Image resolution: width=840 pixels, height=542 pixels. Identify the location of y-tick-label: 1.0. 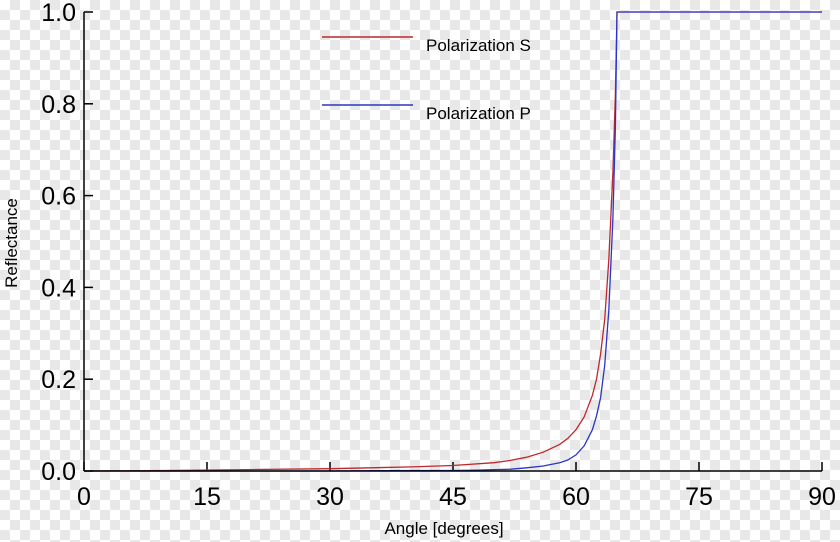
(58, 13).